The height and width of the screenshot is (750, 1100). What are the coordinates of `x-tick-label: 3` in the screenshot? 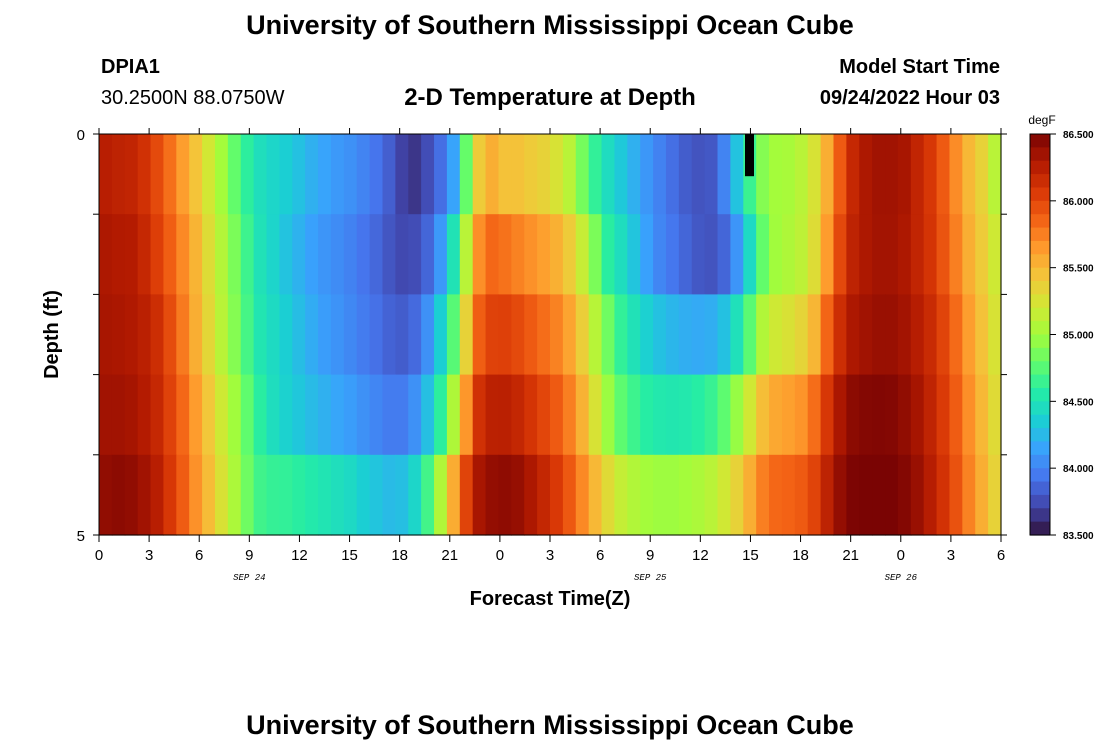 It's located at (149, 555).